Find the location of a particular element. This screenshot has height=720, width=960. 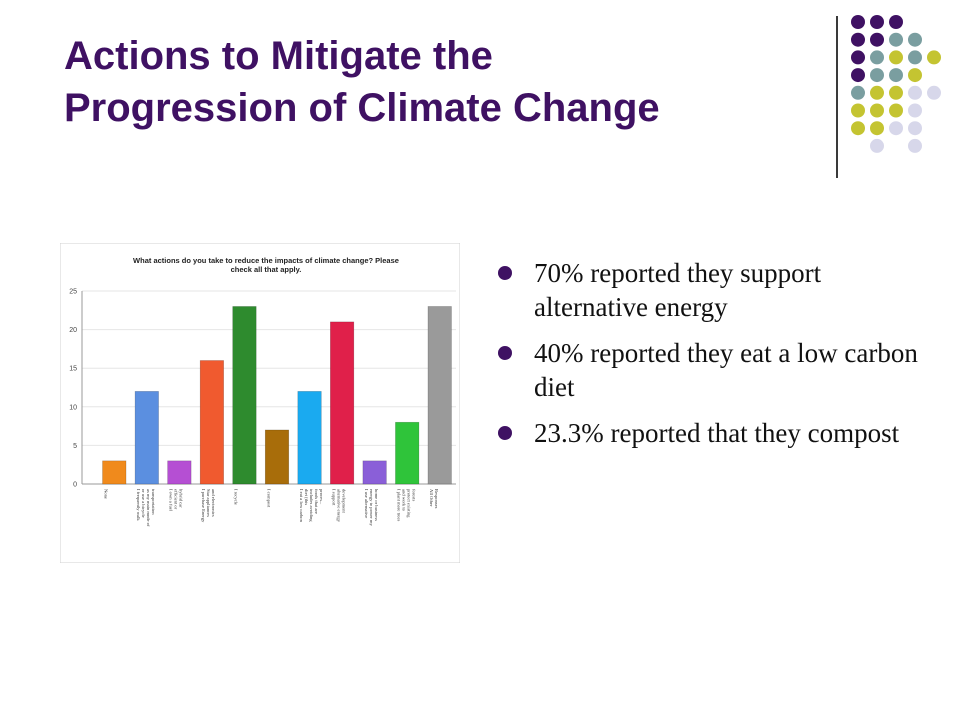

y-tick-label: 5 is located at coordinates (75, 446).